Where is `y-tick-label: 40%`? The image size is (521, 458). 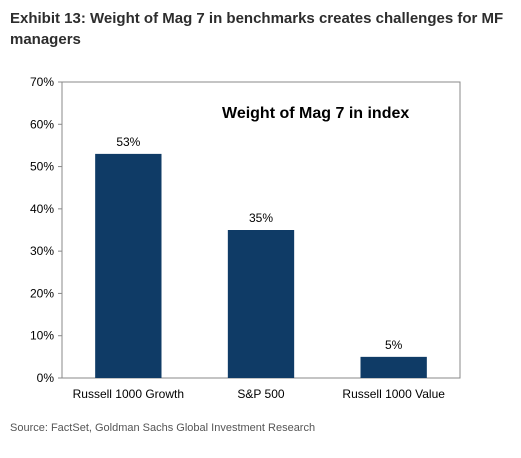 y-tick-label: 40% is located at coordinates (42, 209).